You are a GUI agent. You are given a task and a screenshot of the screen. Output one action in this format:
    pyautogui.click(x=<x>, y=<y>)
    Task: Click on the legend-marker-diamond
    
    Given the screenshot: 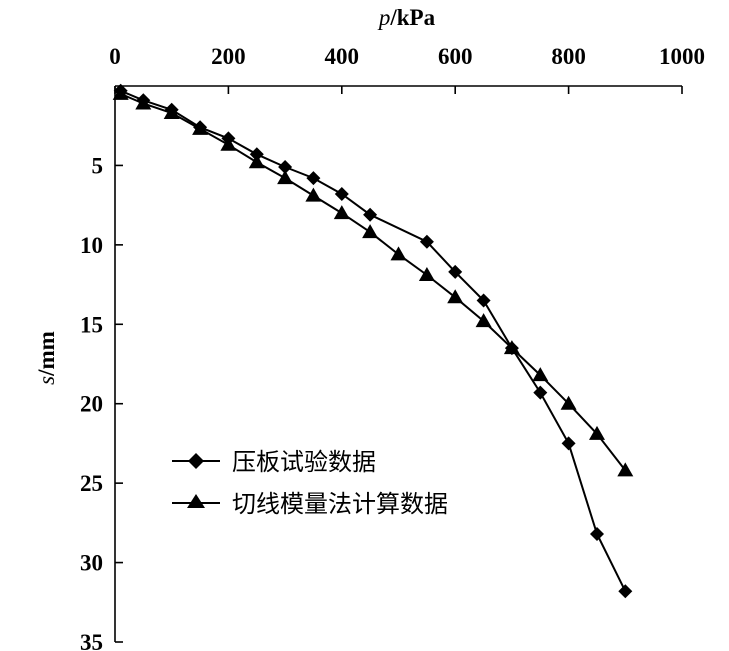 What is the action you would take?
    pyautogui.click(x=196, y=461)
    